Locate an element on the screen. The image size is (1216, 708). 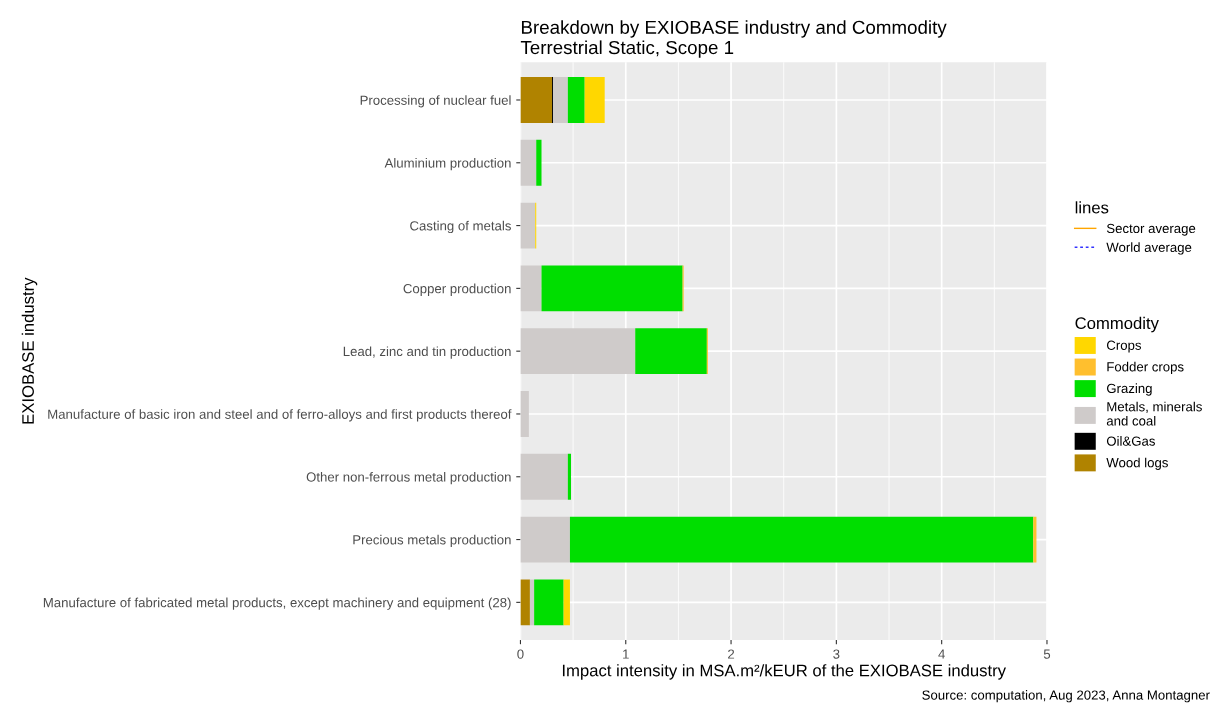
x-axis-title: Impact intensity in MSA.m²/kEUR of the EXIOBASE industry is located at coordinates (784, 672).